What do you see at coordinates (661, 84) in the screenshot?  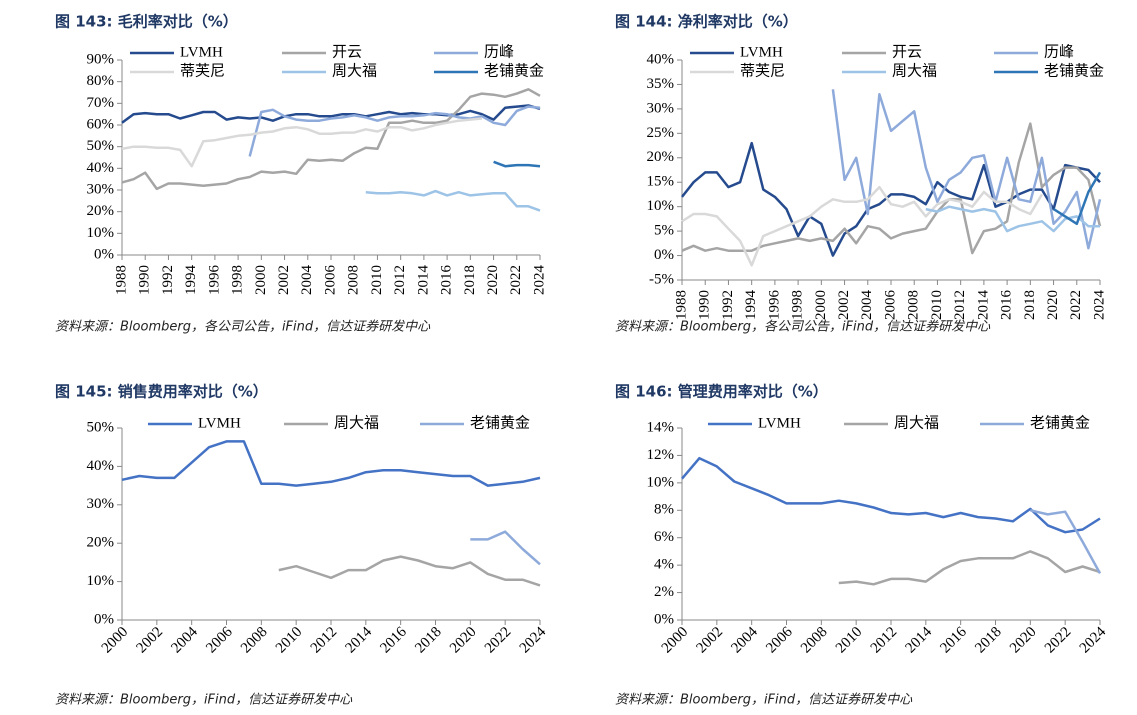 I see `y-tick-label: 35%` at bounding box center [661, 84].